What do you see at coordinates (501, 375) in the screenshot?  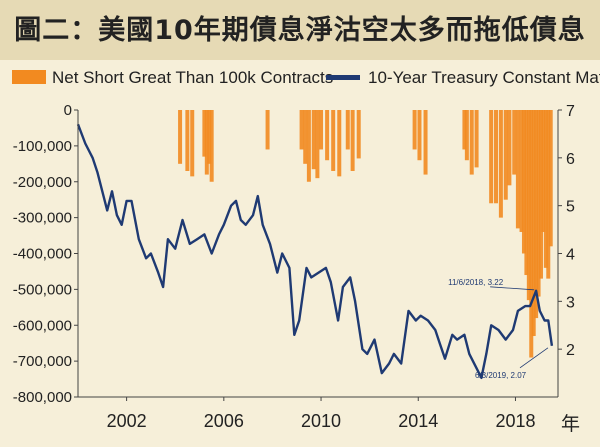 I see `annotation-low: 6/3/2019, 2.07` at bounding box center [501, 375].